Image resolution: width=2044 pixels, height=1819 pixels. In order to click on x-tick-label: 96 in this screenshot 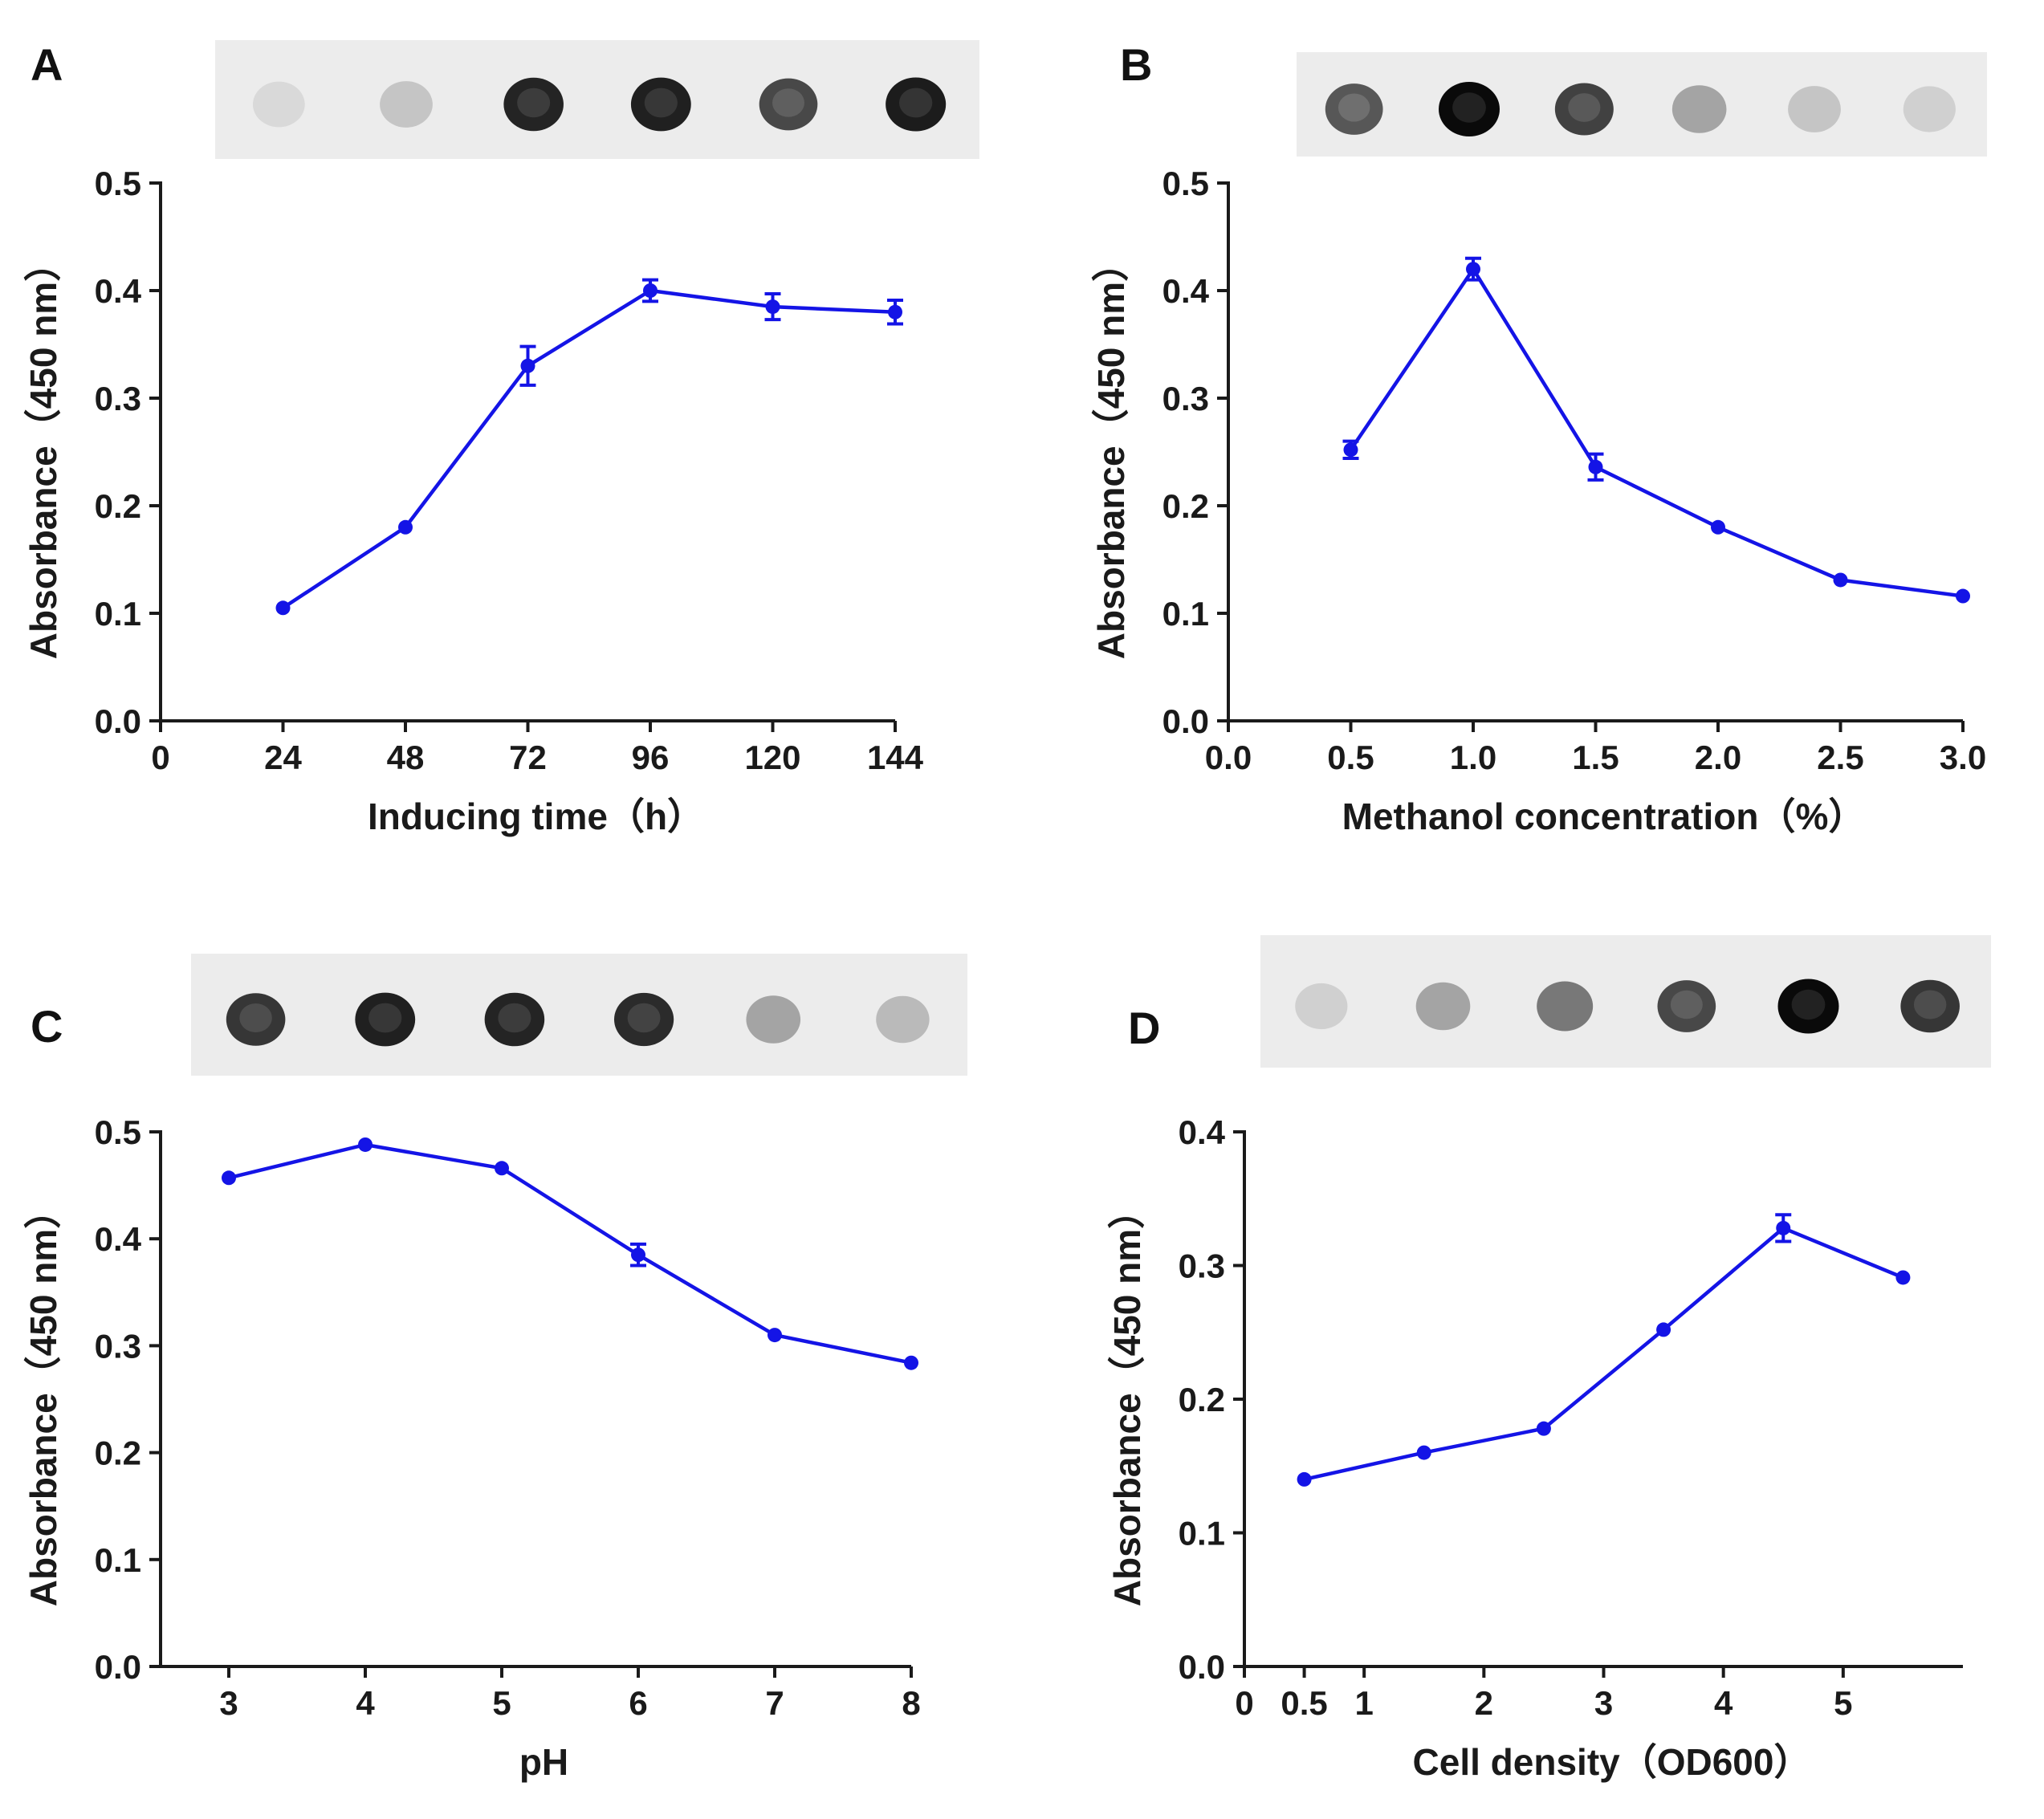, I will do `click(651, 757)`.